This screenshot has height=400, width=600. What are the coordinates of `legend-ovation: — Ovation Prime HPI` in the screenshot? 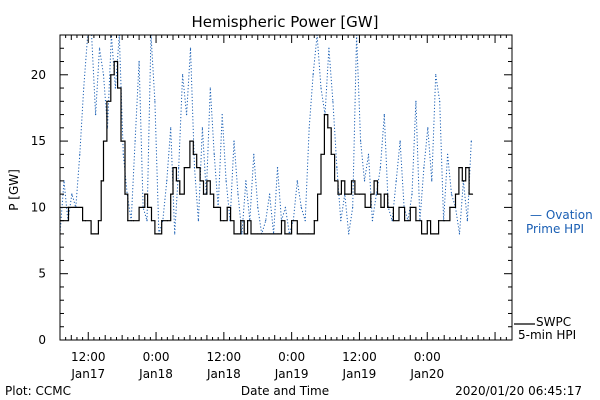 It's located at (559, 222).